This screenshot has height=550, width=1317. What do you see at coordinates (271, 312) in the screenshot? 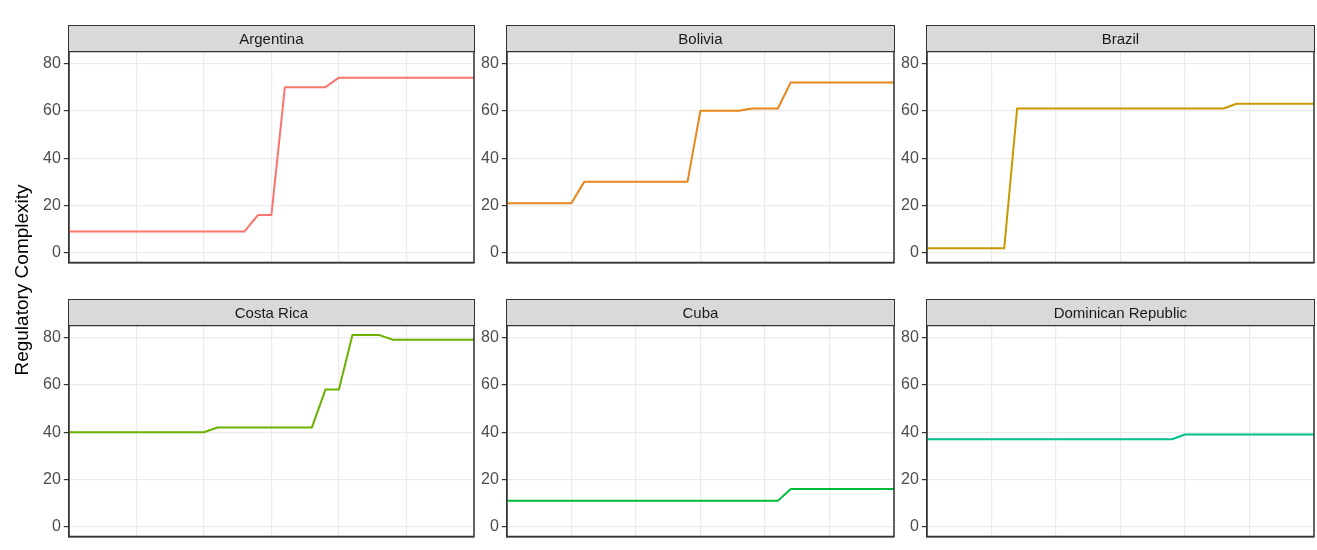
I see `chart-title: Costa Rica` at bounding box center [271, 312].